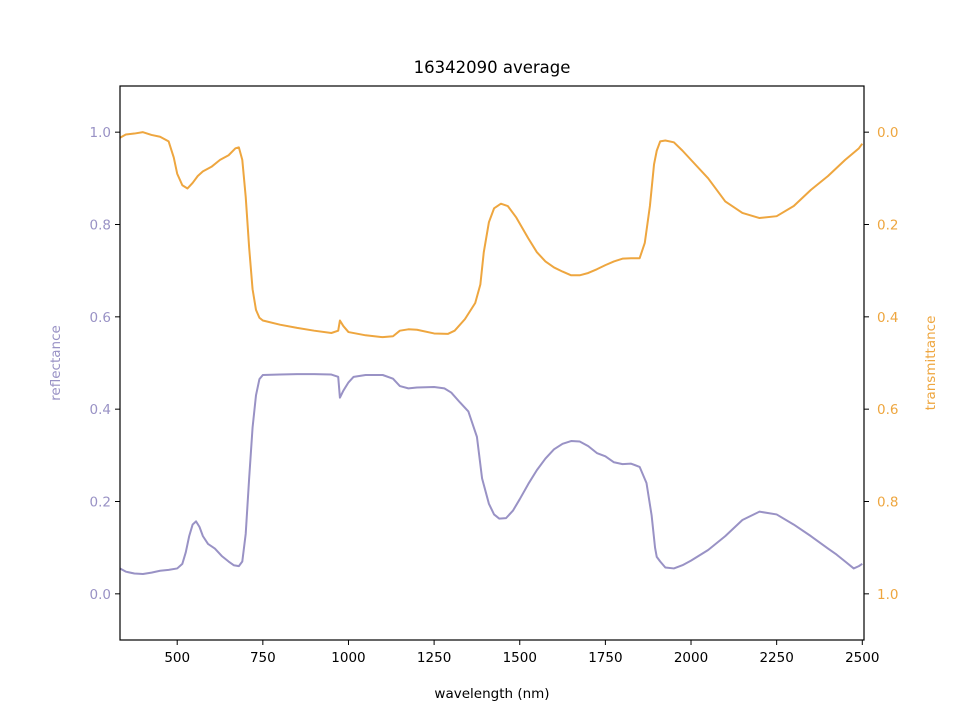 The width and height of the screenshot is (960, 720). Describe the element at coordinates (492, 67) in the screenshot. I see `chart-title: 16342090 average` at that location.